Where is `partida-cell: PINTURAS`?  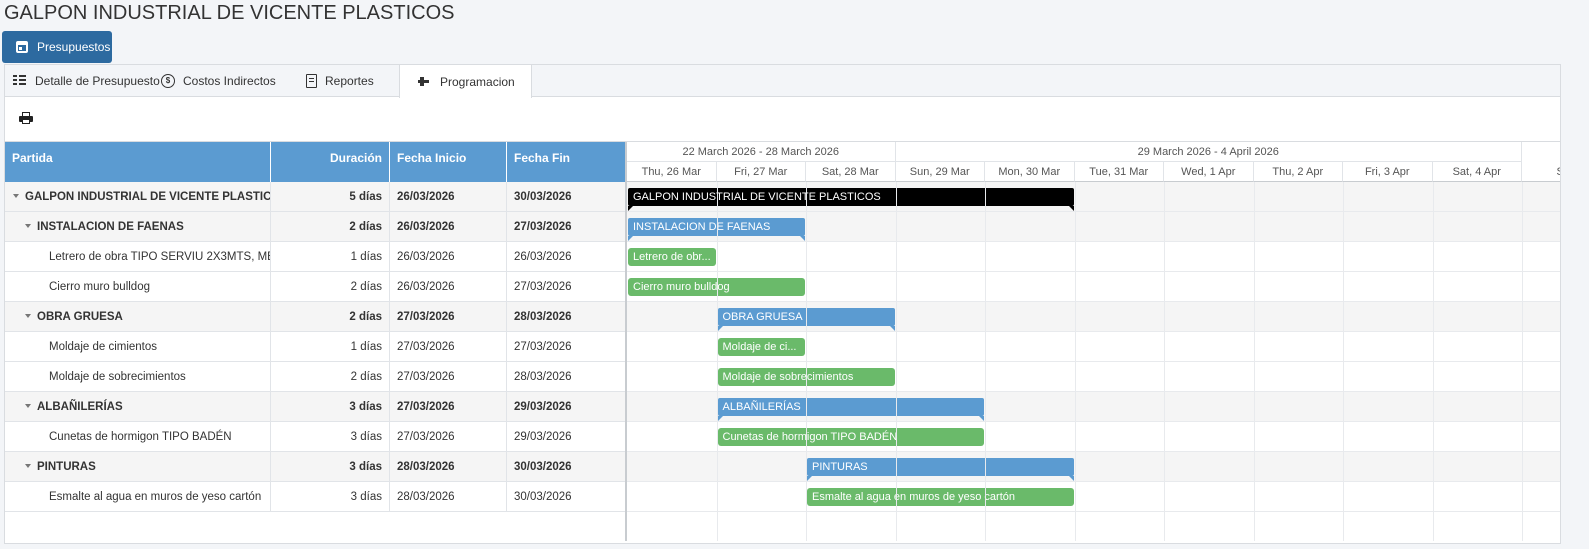
partida-cell: PINTURAS is located at coordinates (138, 467).